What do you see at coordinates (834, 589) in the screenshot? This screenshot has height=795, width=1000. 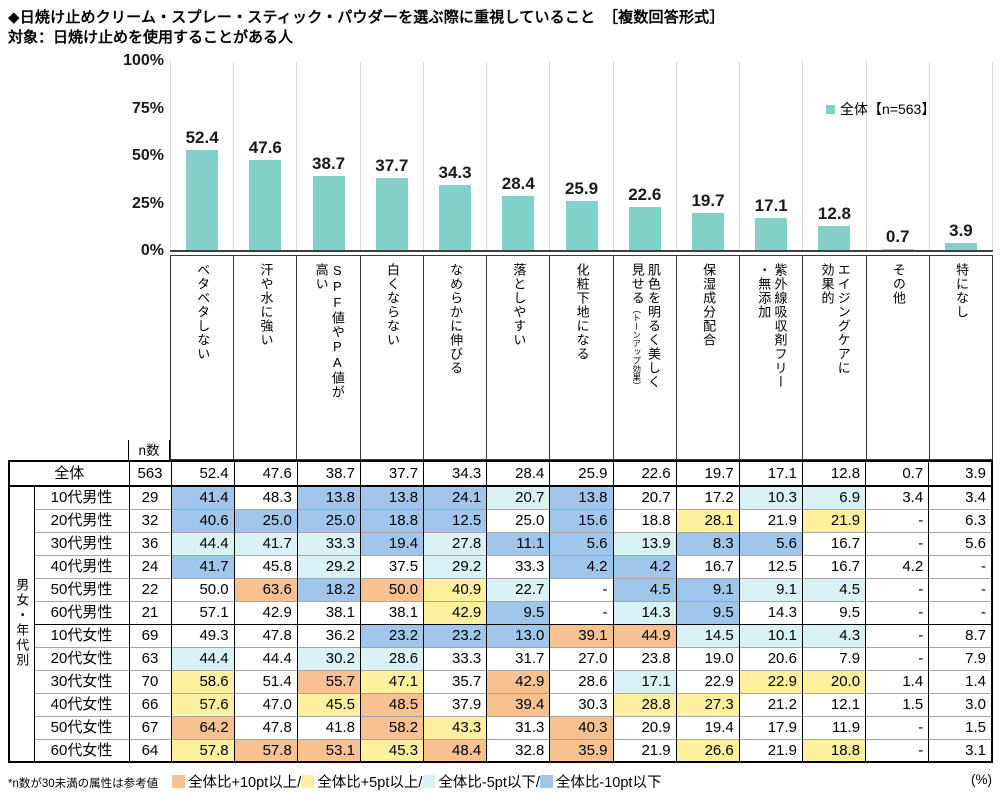 I see `table-cell: 4.5` at bounding box center [834, 589].